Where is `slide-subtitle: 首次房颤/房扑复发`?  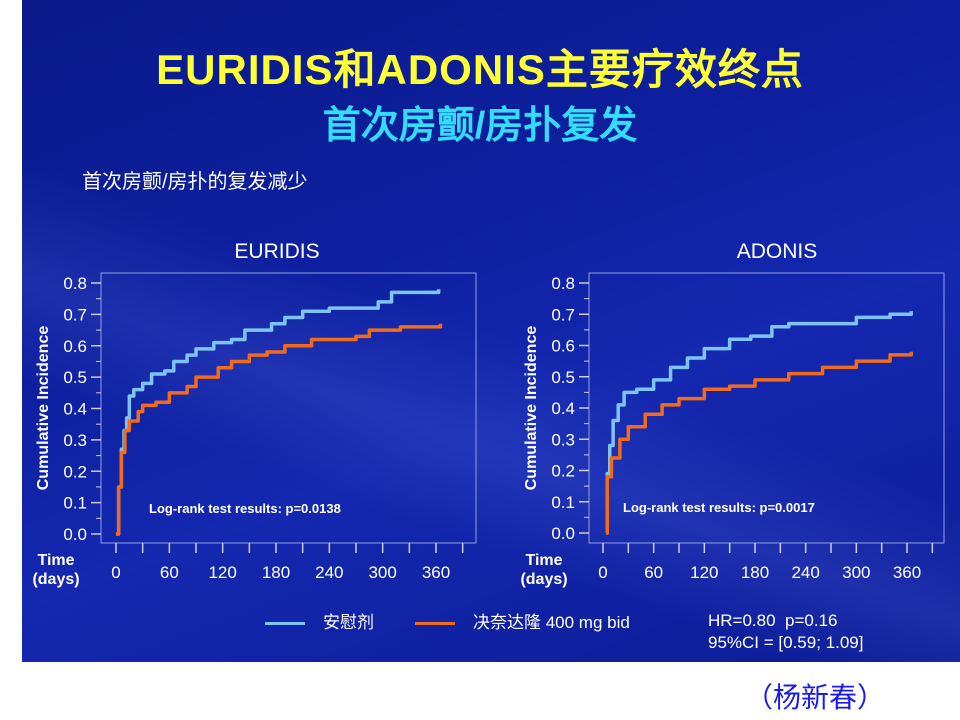 slide-subtitle: 首次房颤/房扑复发 is located at coordinates (480, 126).